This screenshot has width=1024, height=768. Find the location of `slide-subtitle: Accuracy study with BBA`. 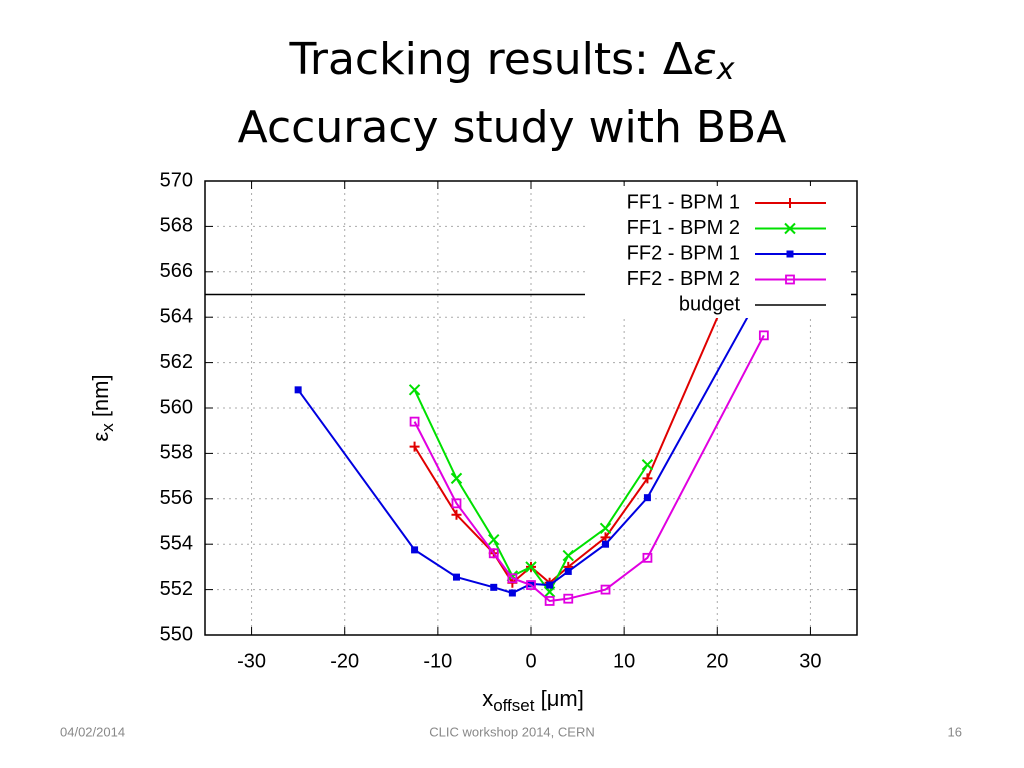

slide-subtitle: Accuracy study with BBA is located at coordinates (512, 127).